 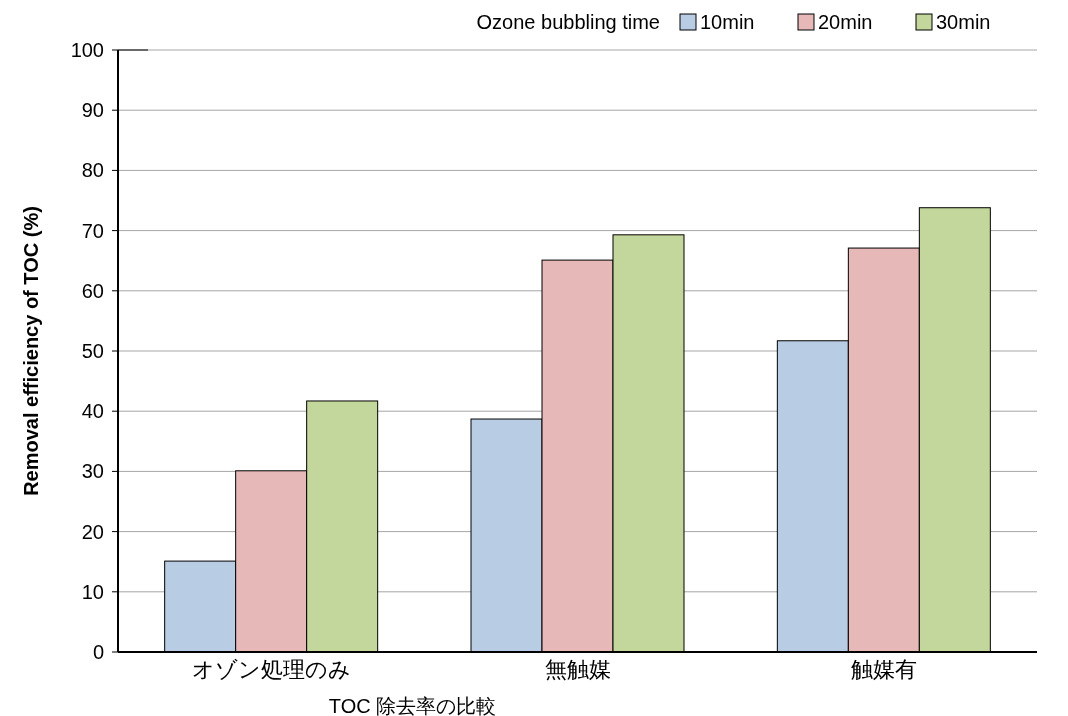 I want to click on x-axis-title: TOC 除去率の比較, so click(x=412, y=705).